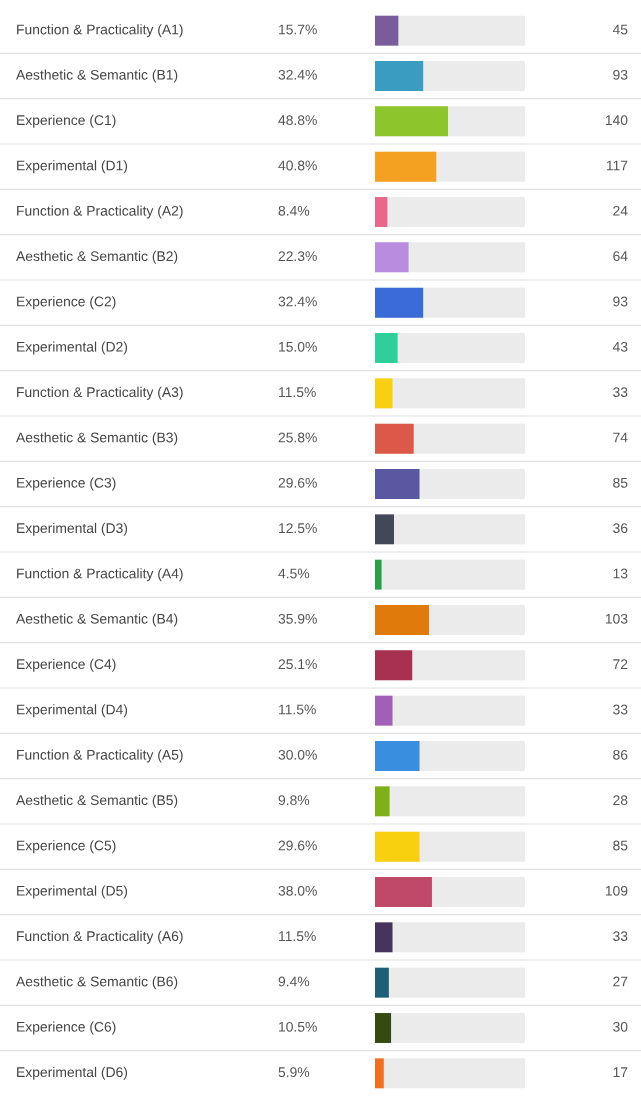 The width and height of the screenshot is (641, 1098). I want to click on y-tick-label: Aesthetic & Semantic (B5), so click(97, 801).